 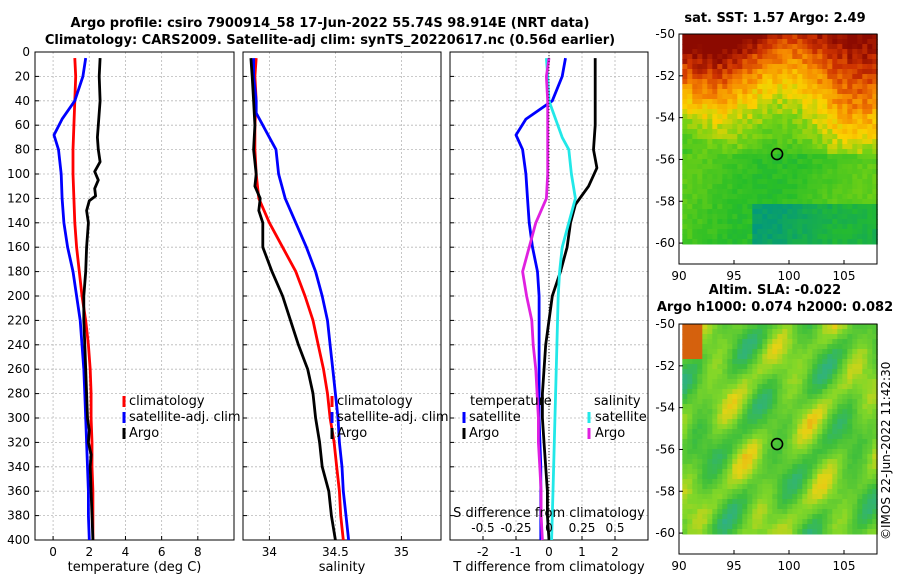 I want to click on y-tick-label: 120, so click(x=18, y=198).